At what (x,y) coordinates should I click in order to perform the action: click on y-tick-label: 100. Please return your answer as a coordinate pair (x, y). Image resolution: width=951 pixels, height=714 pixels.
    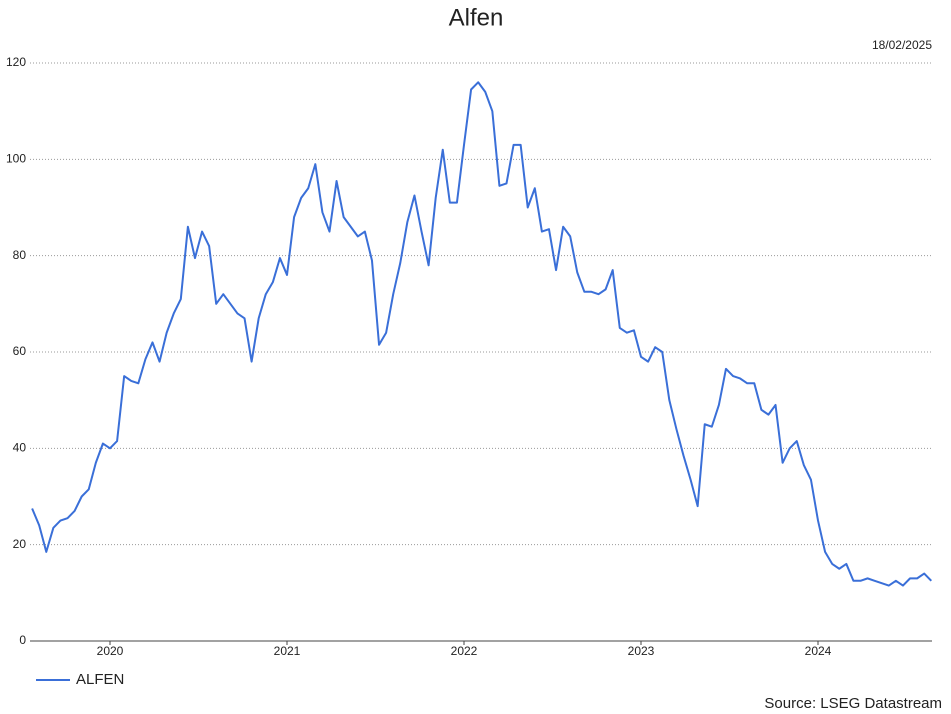
    Looking at the image, I should click on (16, 159).